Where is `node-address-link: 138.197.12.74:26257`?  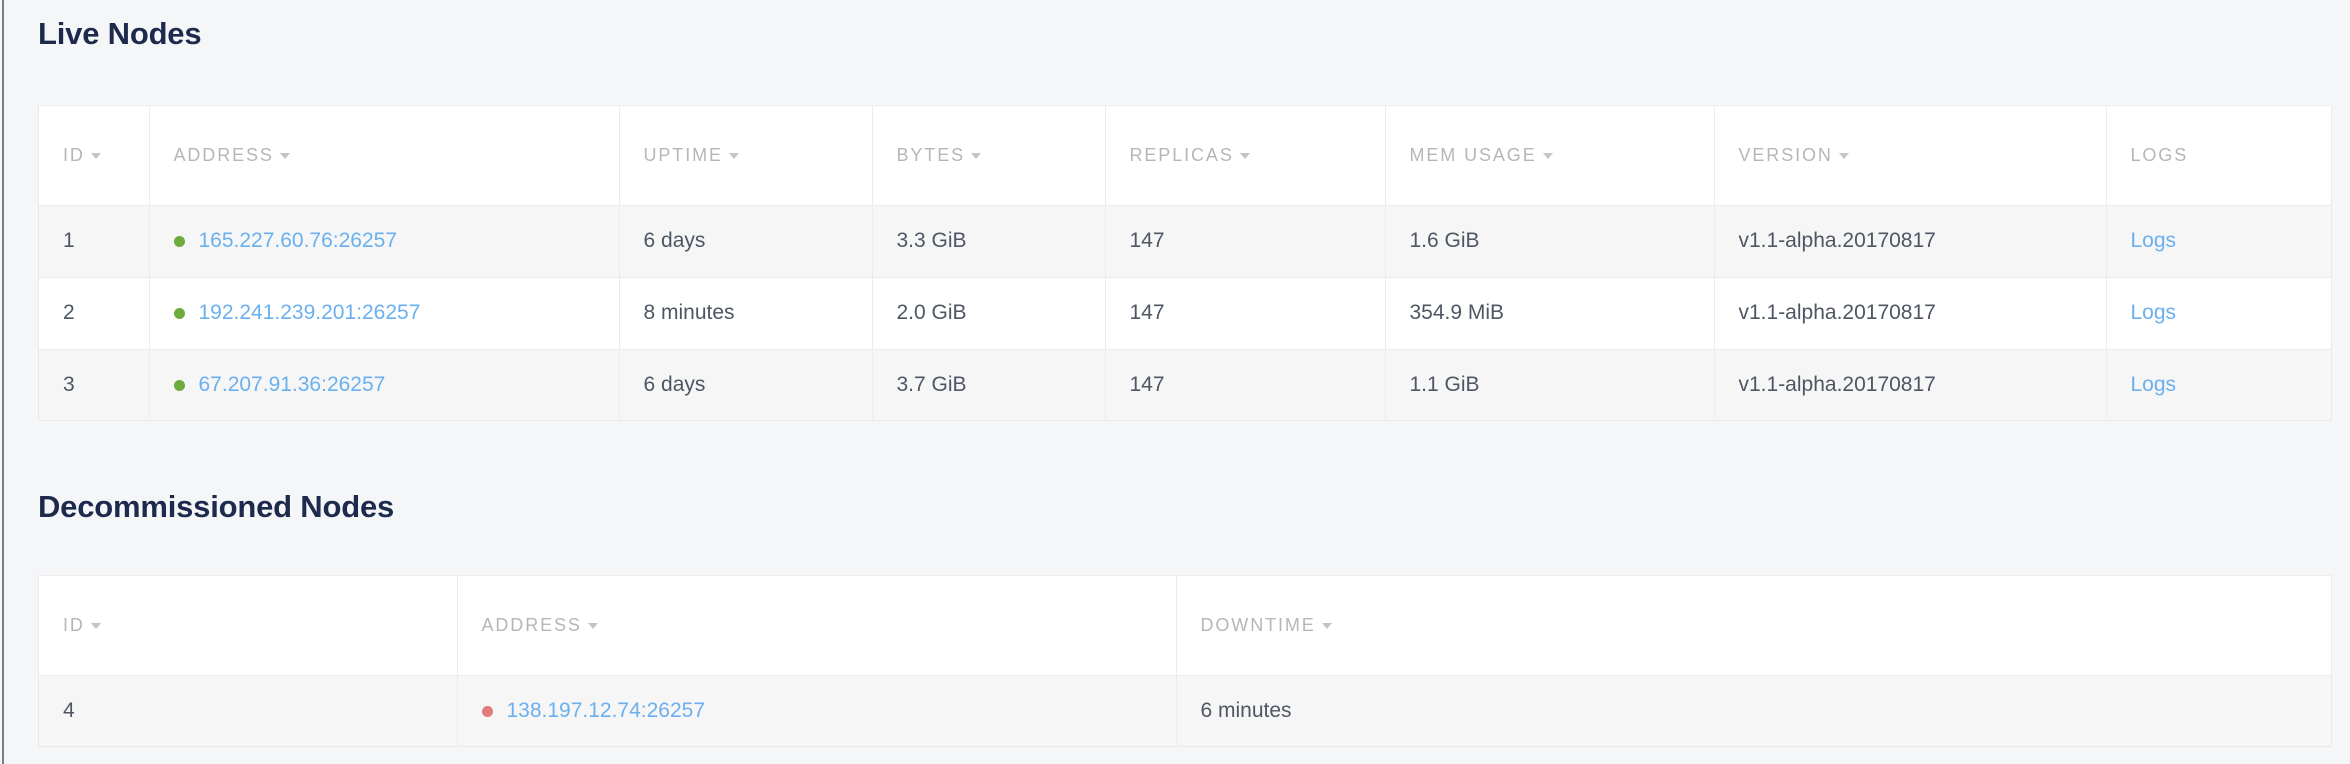 node-address-link: 138.197.12.74:26257 is located at coordinates (606, 711).